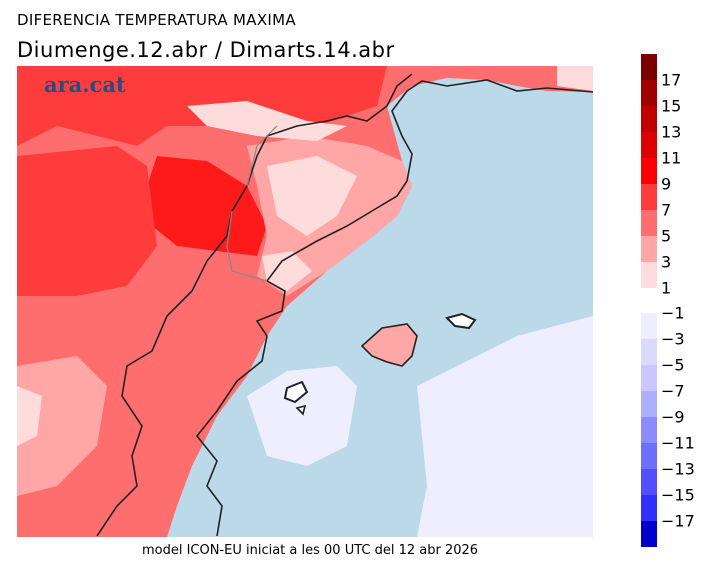  Describe the element at coordinates (29, 416) in the screenshot. I see `light-southwest` at that location.